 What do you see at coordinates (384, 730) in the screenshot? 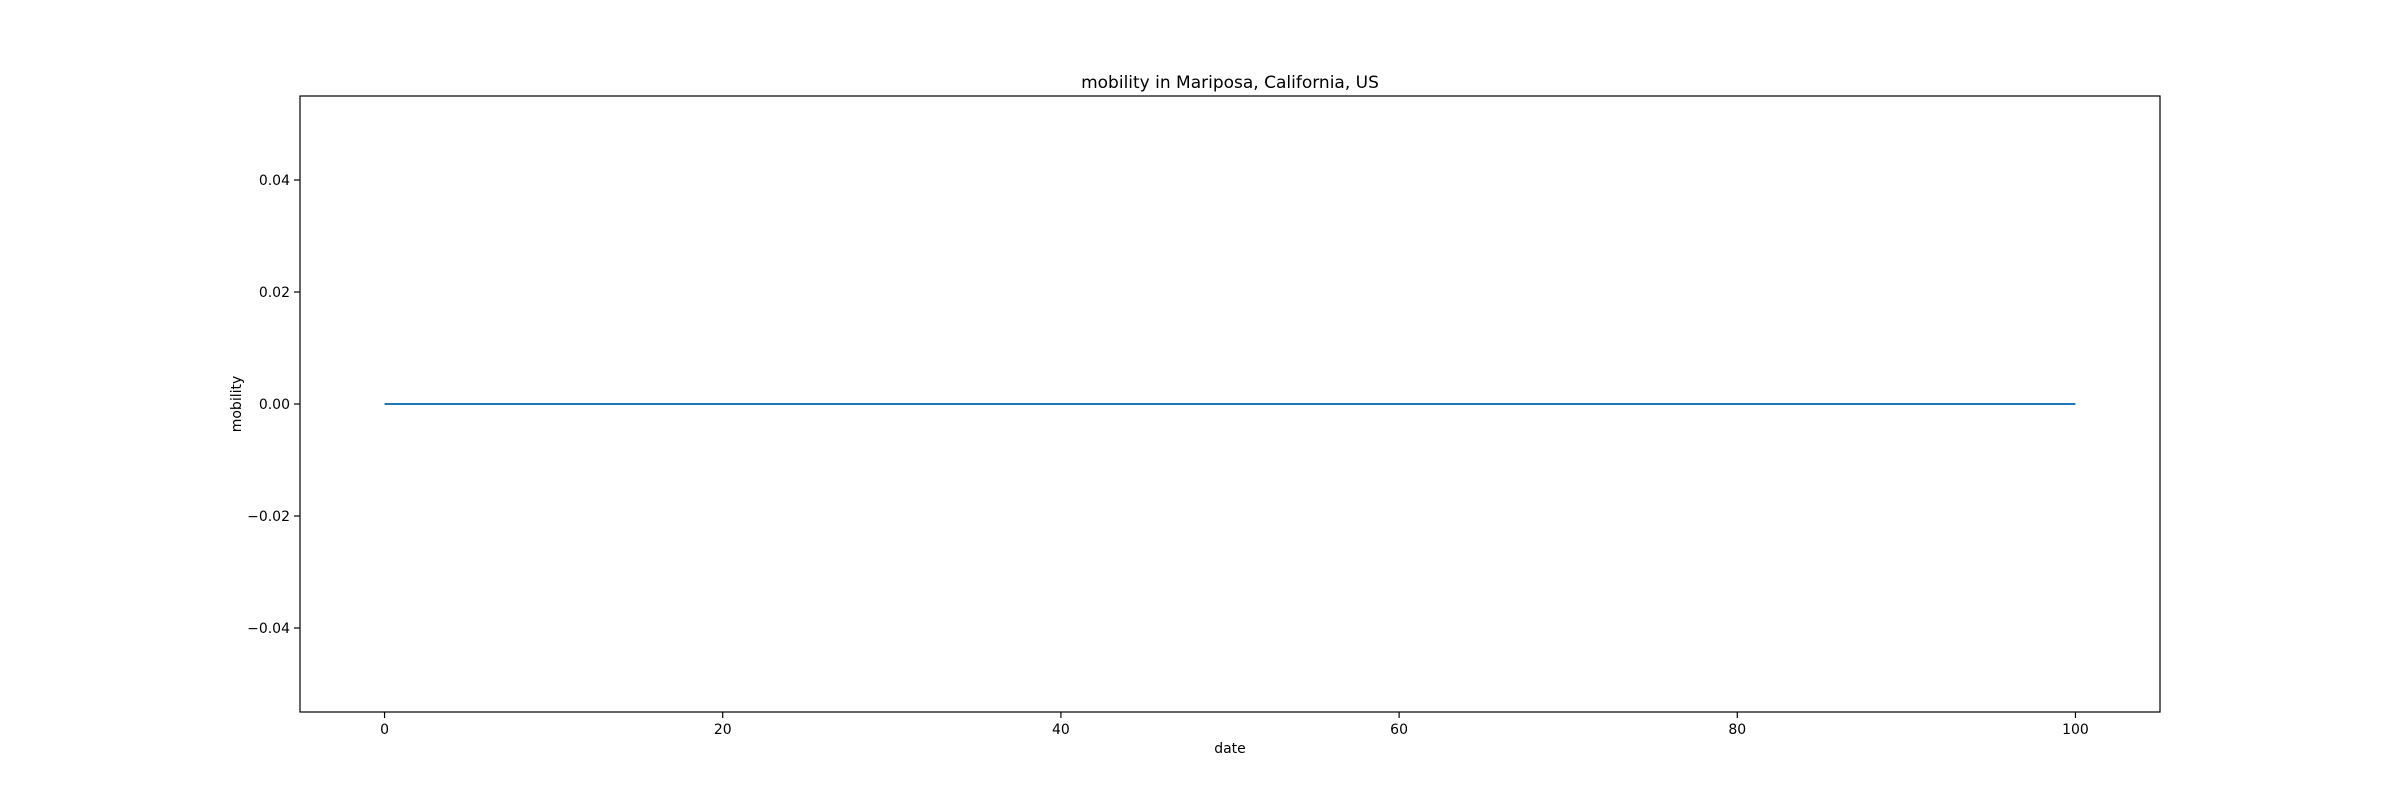
I see `x-tick-label: 0` at bounding box center [384, 730].